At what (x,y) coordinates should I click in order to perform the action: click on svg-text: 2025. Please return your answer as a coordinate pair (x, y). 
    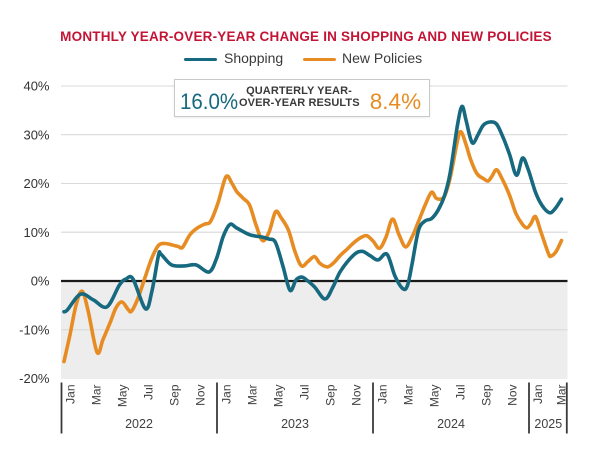
    Looking at the image, I should click on (548, 424).